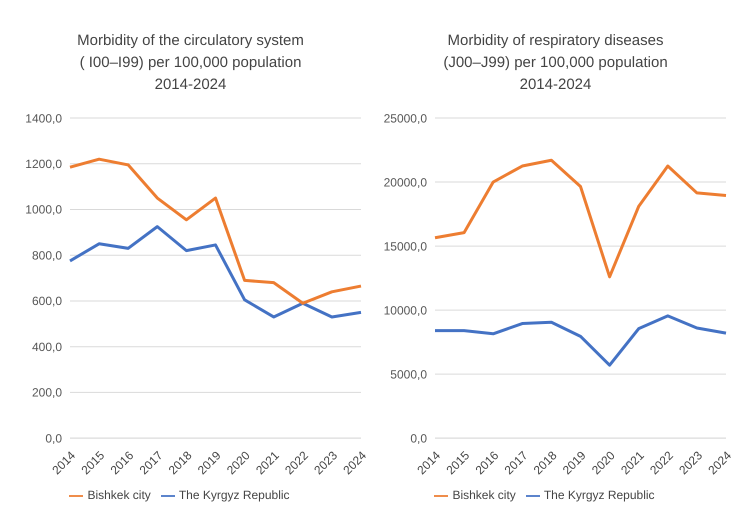 Image resolution: width=754 pixels, height=515 pixels. Describe the element at coordinates (47, 301) in the screenshot. I see `y-tick-label: 600,0` at that location.